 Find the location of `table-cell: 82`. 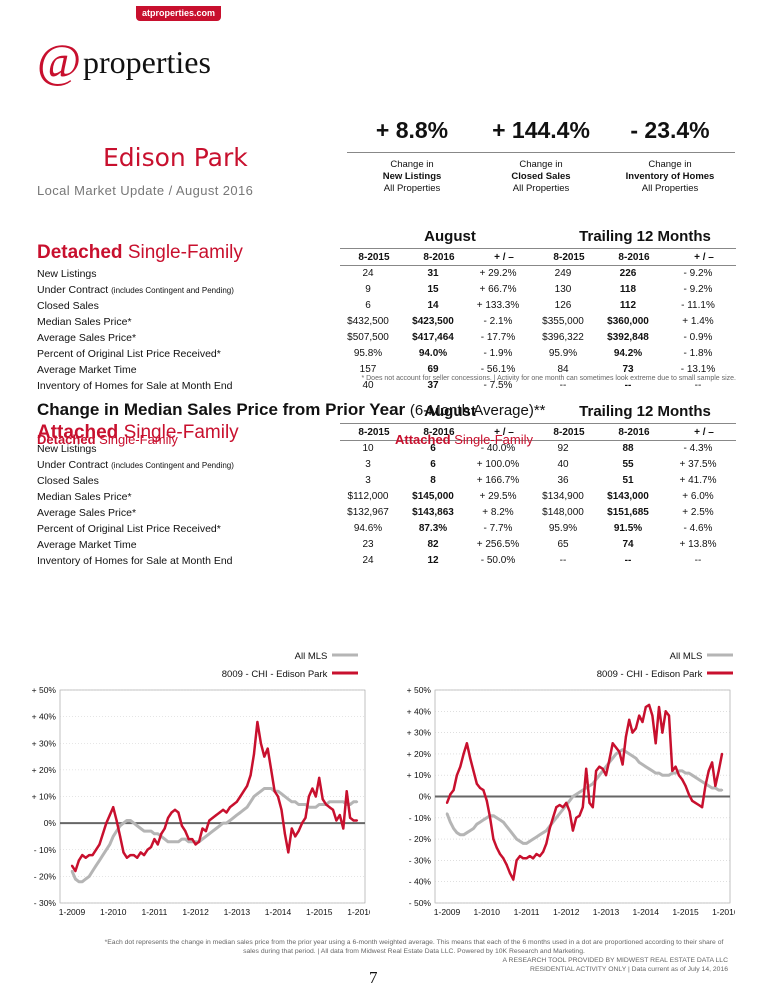

table-cell: 82 is located at coordinates (433, 544).